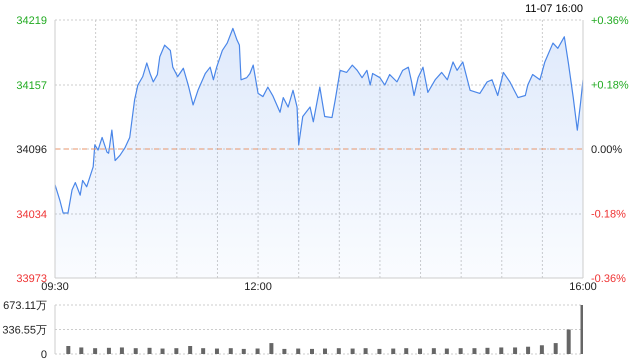 This screenshot has height=360, width=640. I want to click on y2-tick-label: -0.18%, so click(608, 214).